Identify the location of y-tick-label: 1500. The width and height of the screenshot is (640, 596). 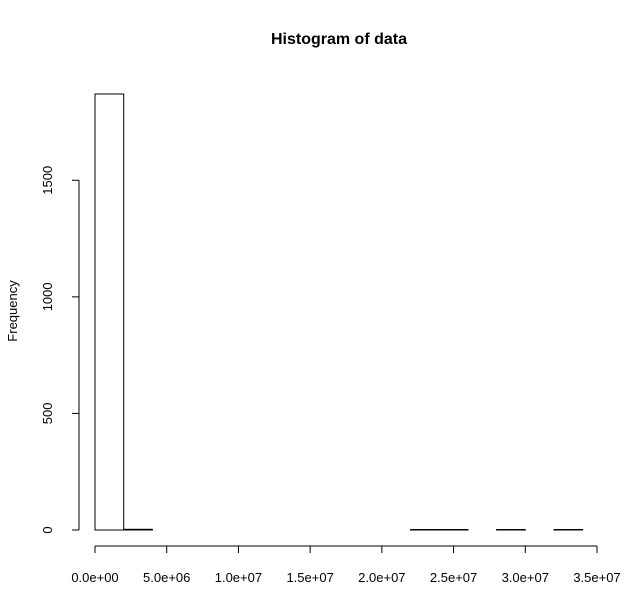
(47, 180).